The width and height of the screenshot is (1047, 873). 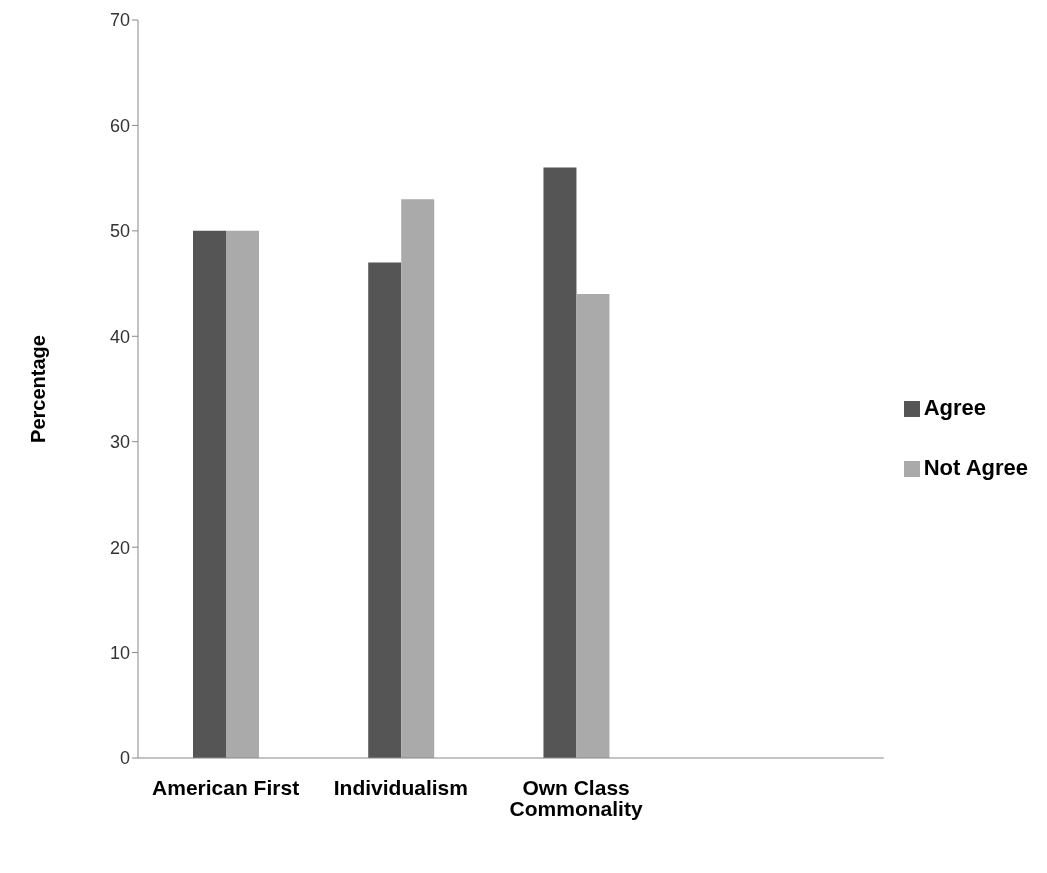 I want to click on y-tick-label: 20, so click(x=119, y=547).